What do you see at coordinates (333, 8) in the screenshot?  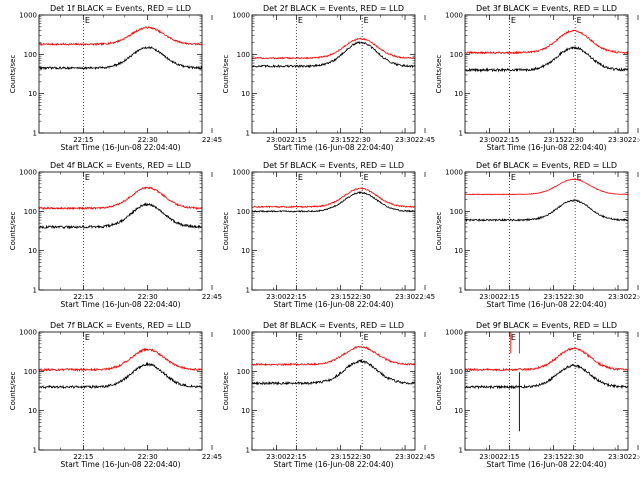 I see `plot-title: Det 2f BLACK = Events, RED = LLD` at bounding box center [333, 8].